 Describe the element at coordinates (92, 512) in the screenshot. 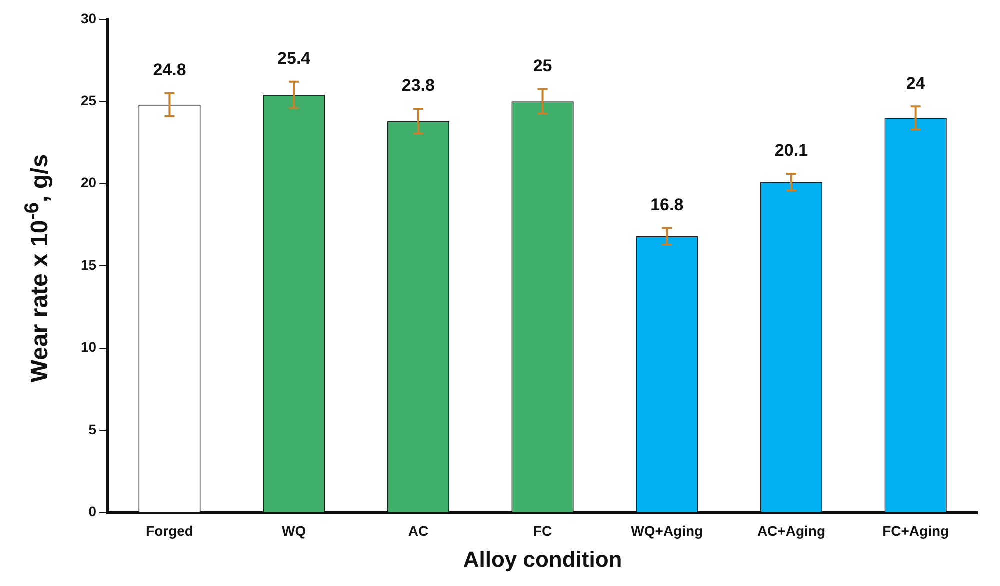

I see `y-tick-label: 0` at that location.